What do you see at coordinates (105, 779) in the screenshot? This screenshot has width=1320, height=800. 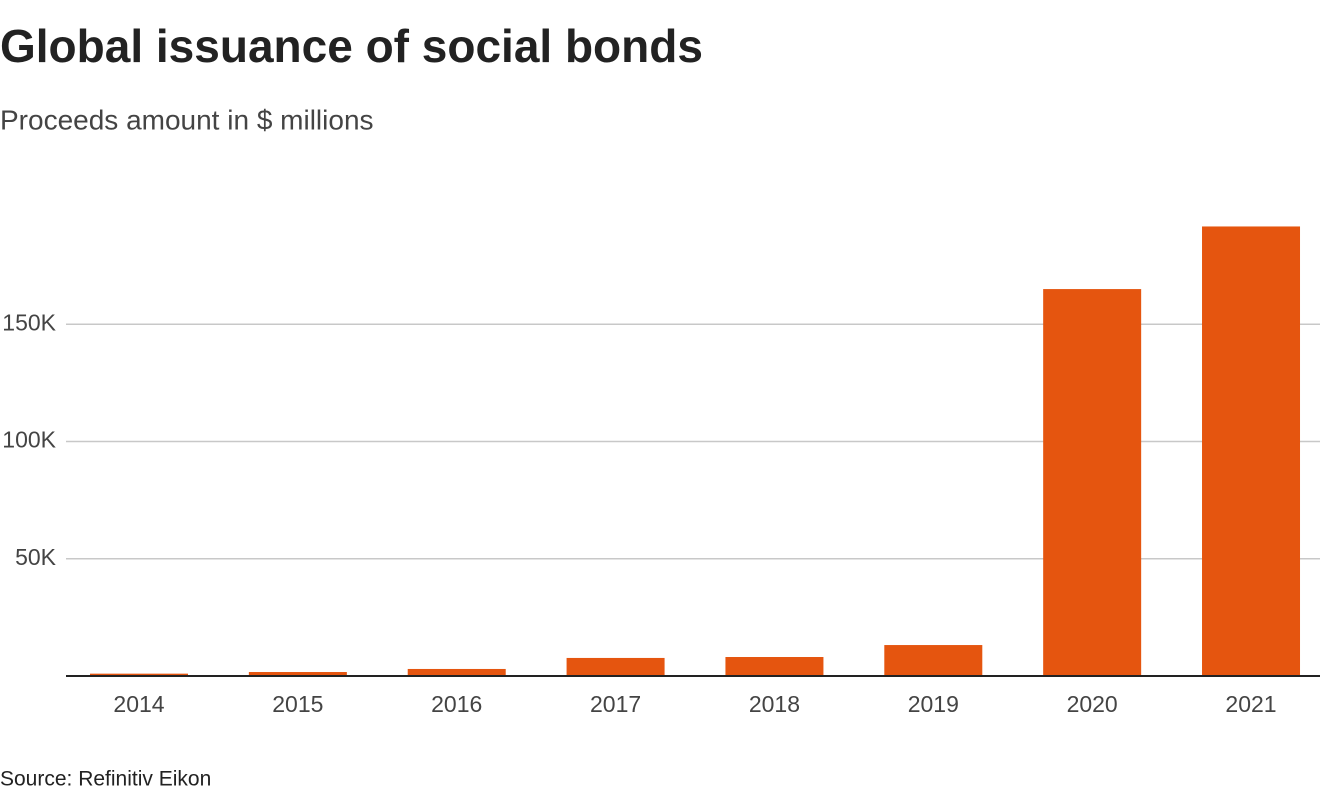 I see `source-note: Source: Refinitiv Eikon` at bounding box center [105, 779].